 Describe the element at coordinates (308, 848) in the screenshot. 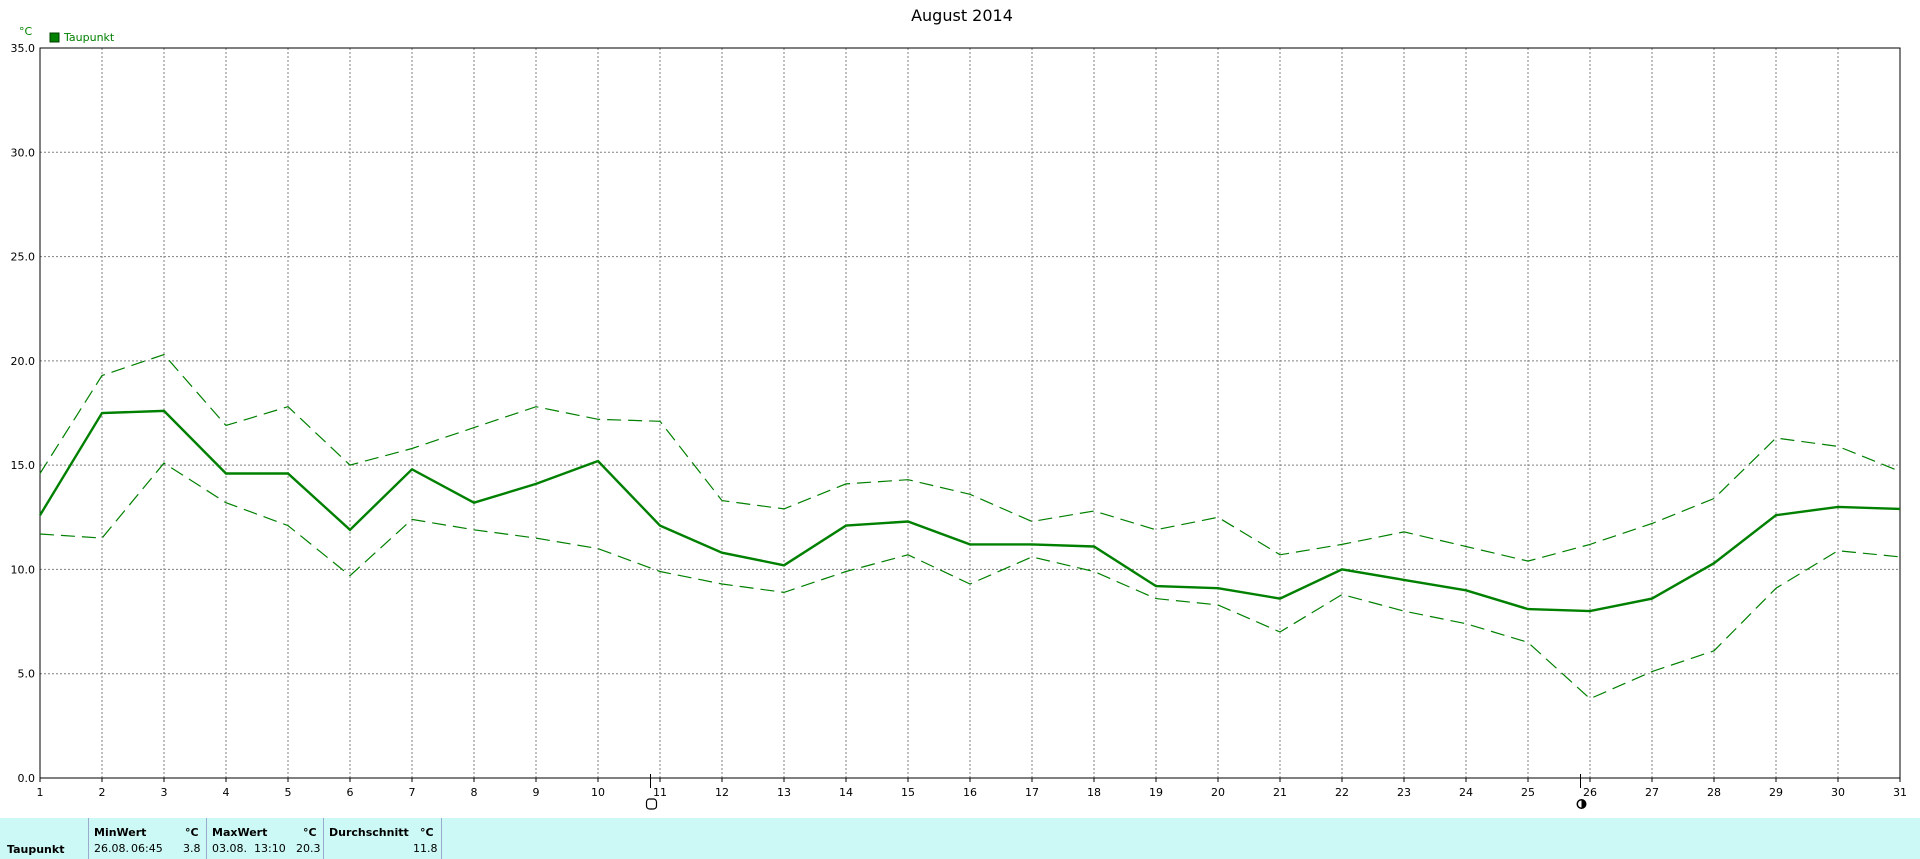

I see `max-value: 20.3` at that location.